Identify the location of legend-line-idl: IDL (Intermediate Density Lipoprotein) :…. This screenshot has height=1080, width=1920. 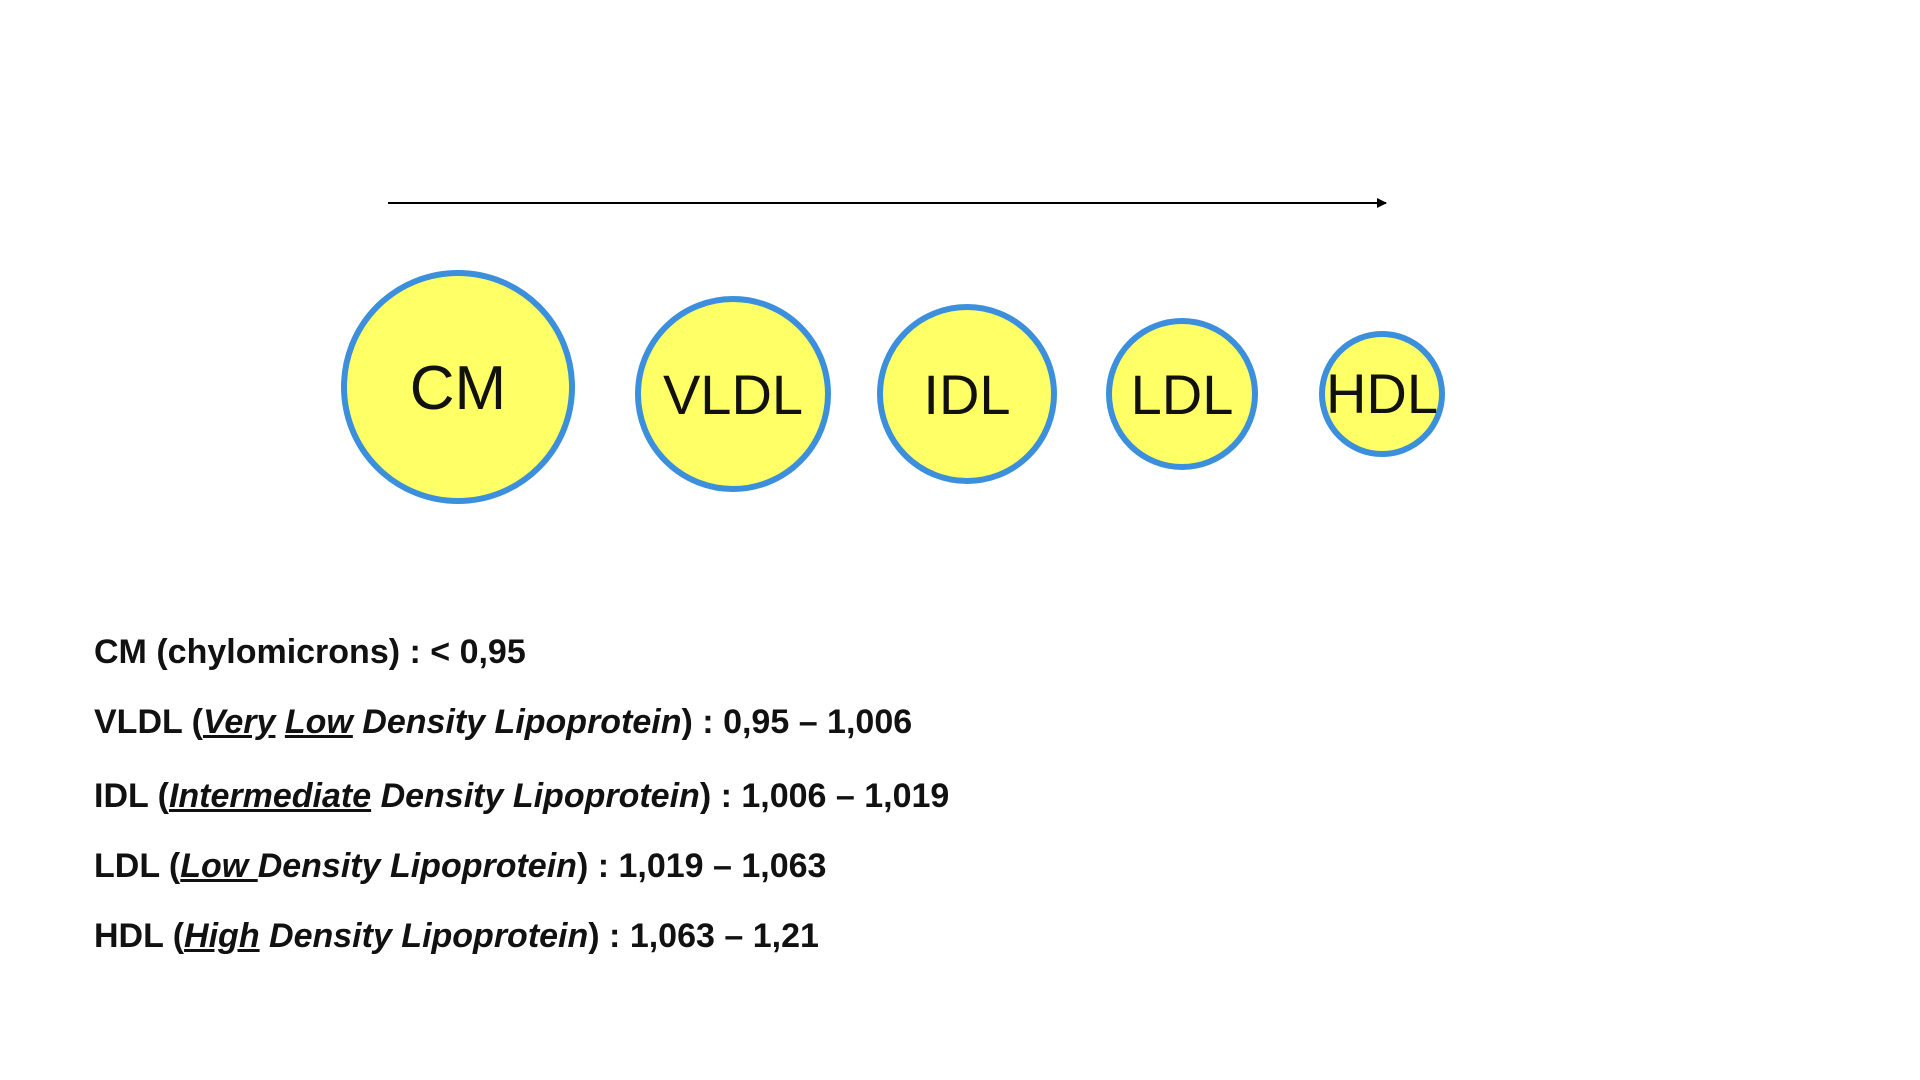
(521, 796).